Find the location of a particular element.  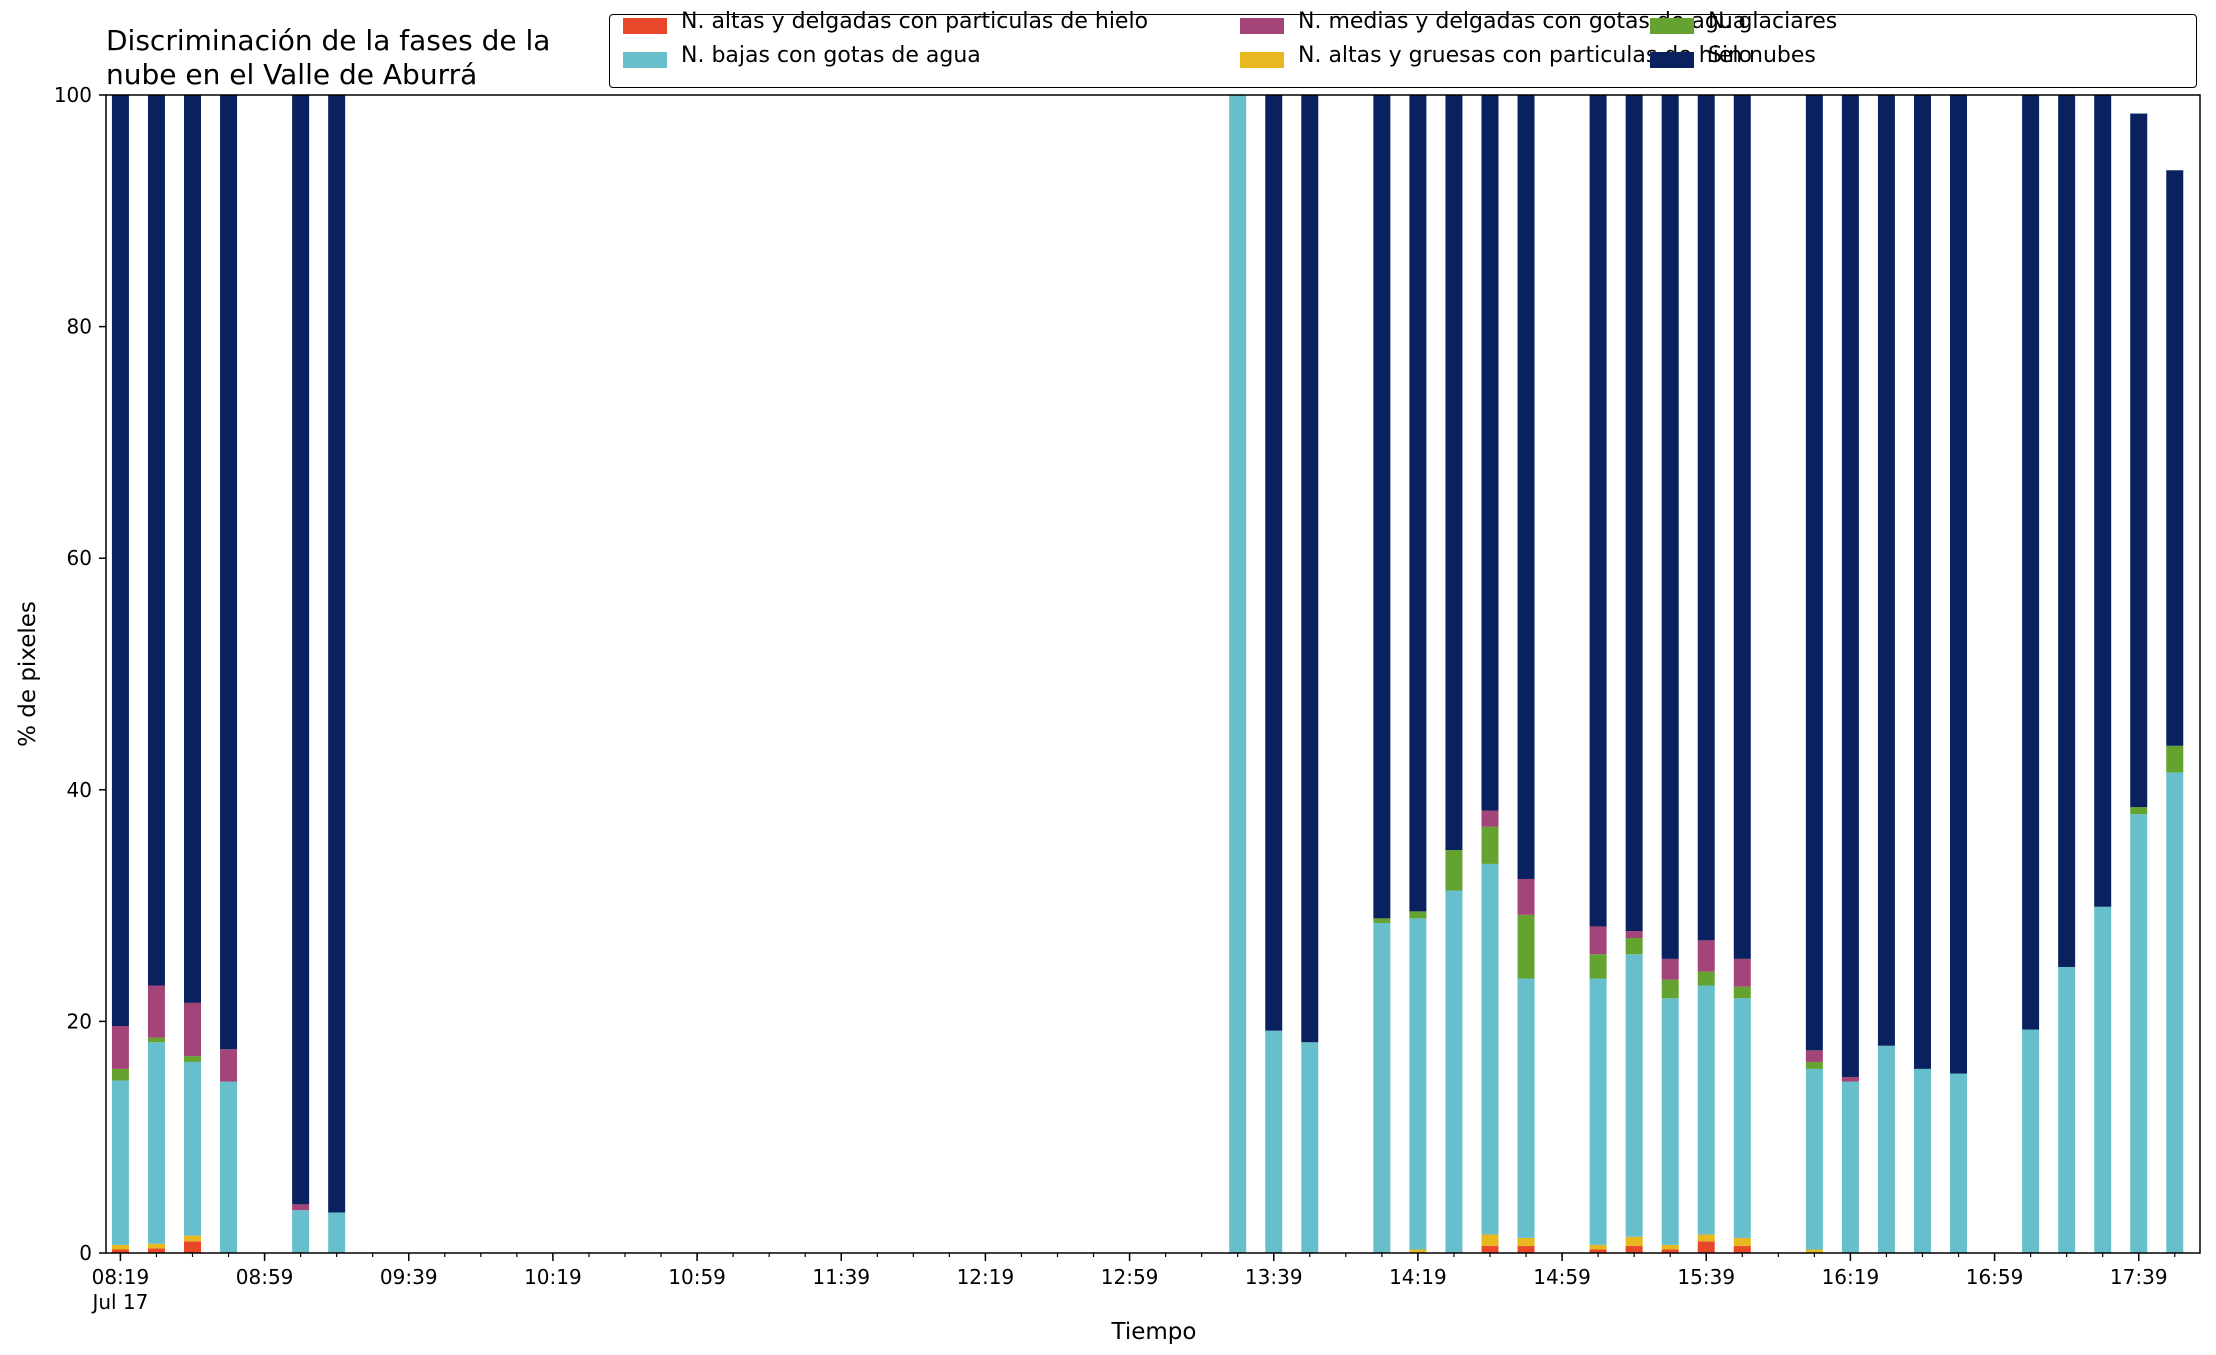

bar-segment-1749-s5 is located at coordinates (2175, 458).